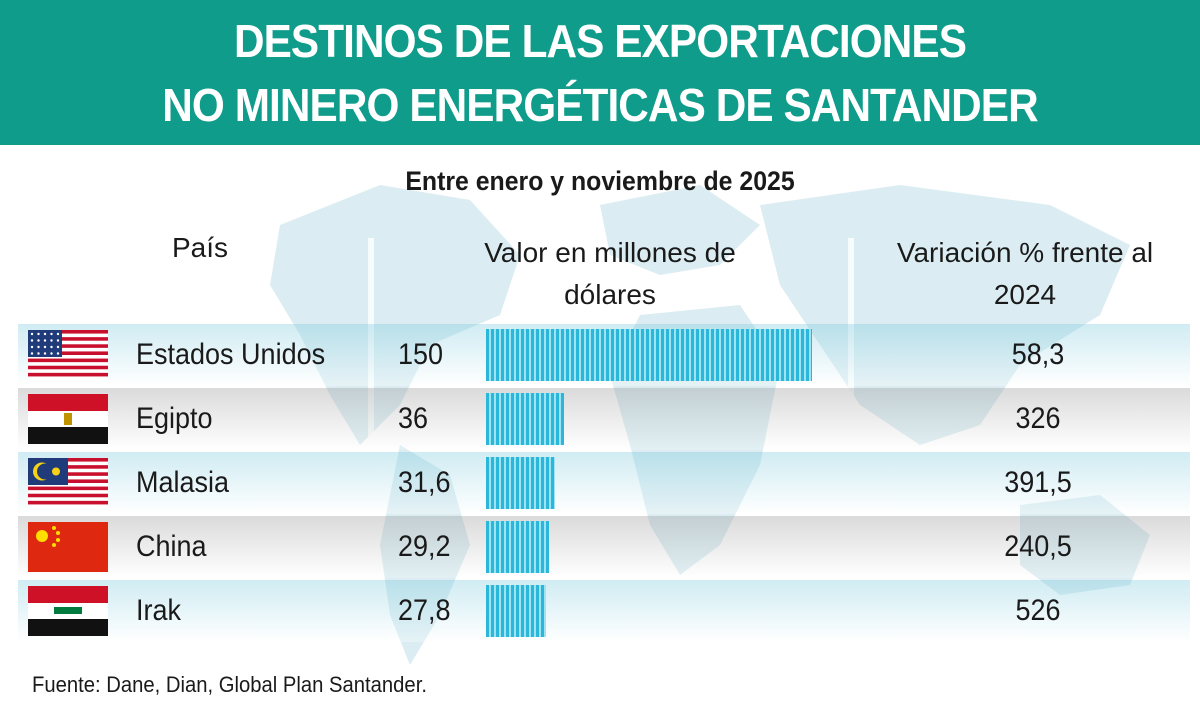  I want to click on malaysia-flag-icon, so click(68, 483).